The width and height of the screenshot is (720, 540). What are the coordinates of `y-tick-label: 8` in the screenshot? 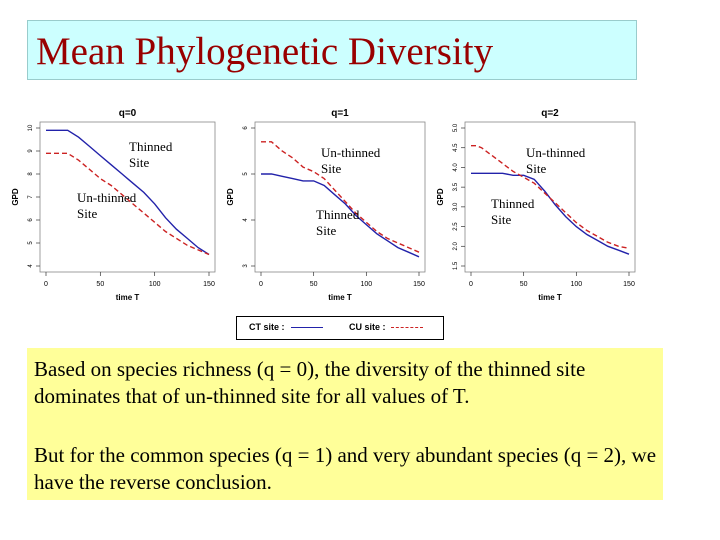 It's located at (31, 174).